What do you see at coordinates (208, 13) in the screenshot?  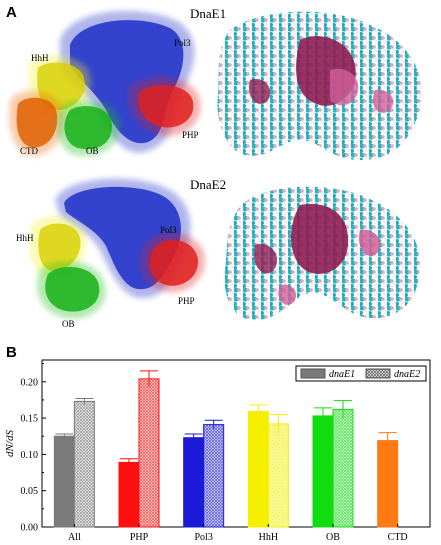 I see `dnae1-title: DnaE1` at bounding box center [208, 13].